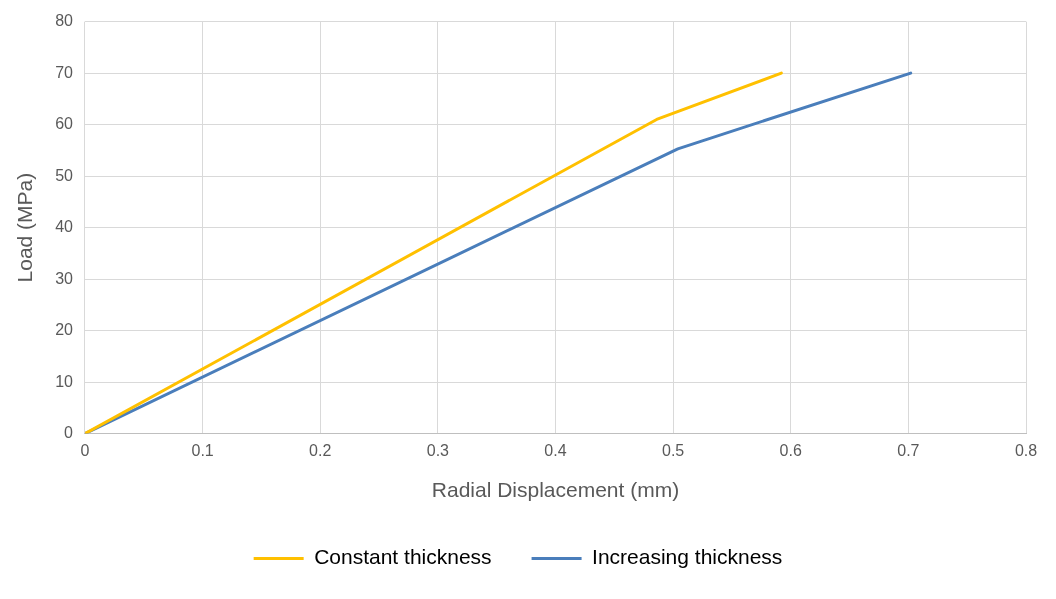 The image size is (1056, 599). What do you see at coordinates (69, 433) in the screenshot?
I see `y-tick-label: 0` at bounding box center [69, 433].